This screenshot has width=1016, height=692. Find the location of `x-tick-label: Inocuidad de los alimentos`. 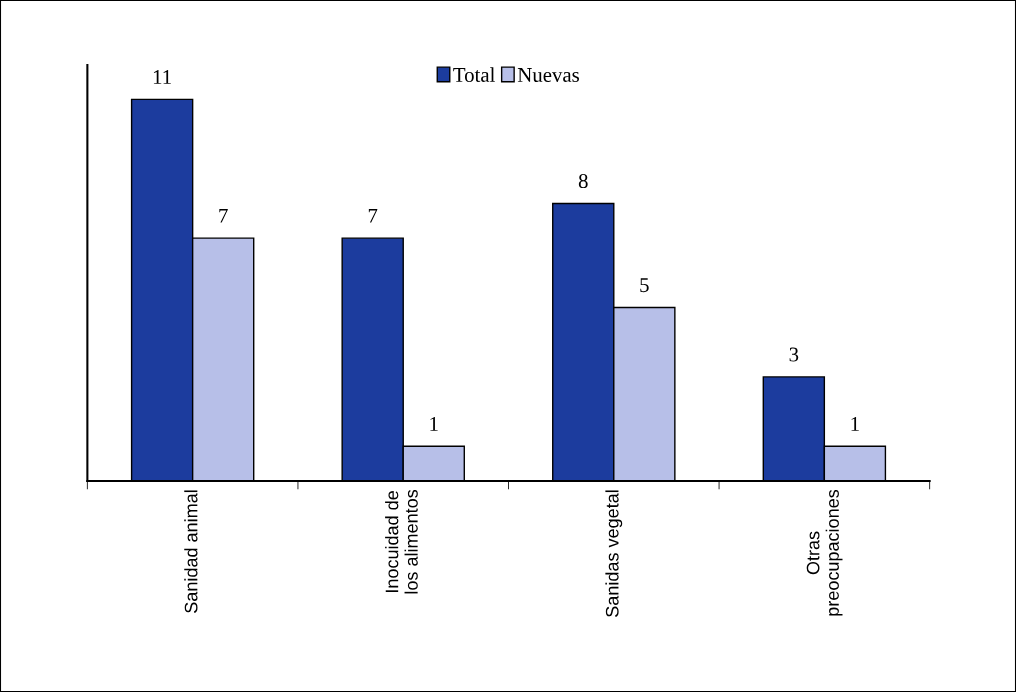

x-tick-label: Inocuidad de los alimentos is located at coordinates (401, 541).